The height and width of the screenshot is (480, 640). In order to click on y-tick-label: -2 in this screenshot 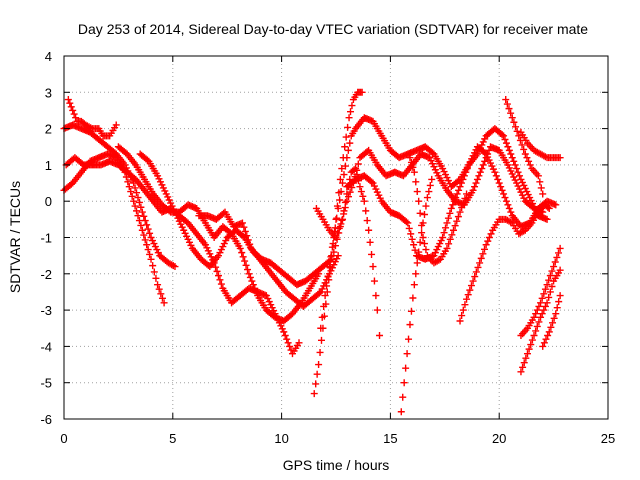, I will do `click(46, 274)`.